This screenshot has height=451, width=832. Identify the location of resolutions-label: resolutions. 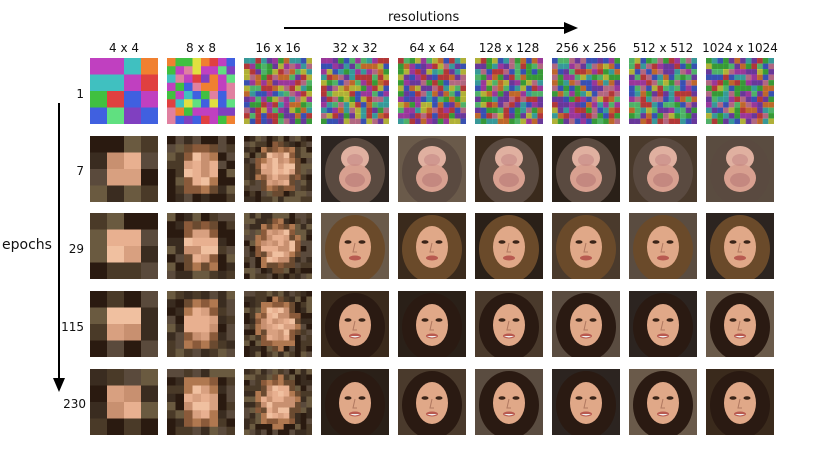
(424, 17).